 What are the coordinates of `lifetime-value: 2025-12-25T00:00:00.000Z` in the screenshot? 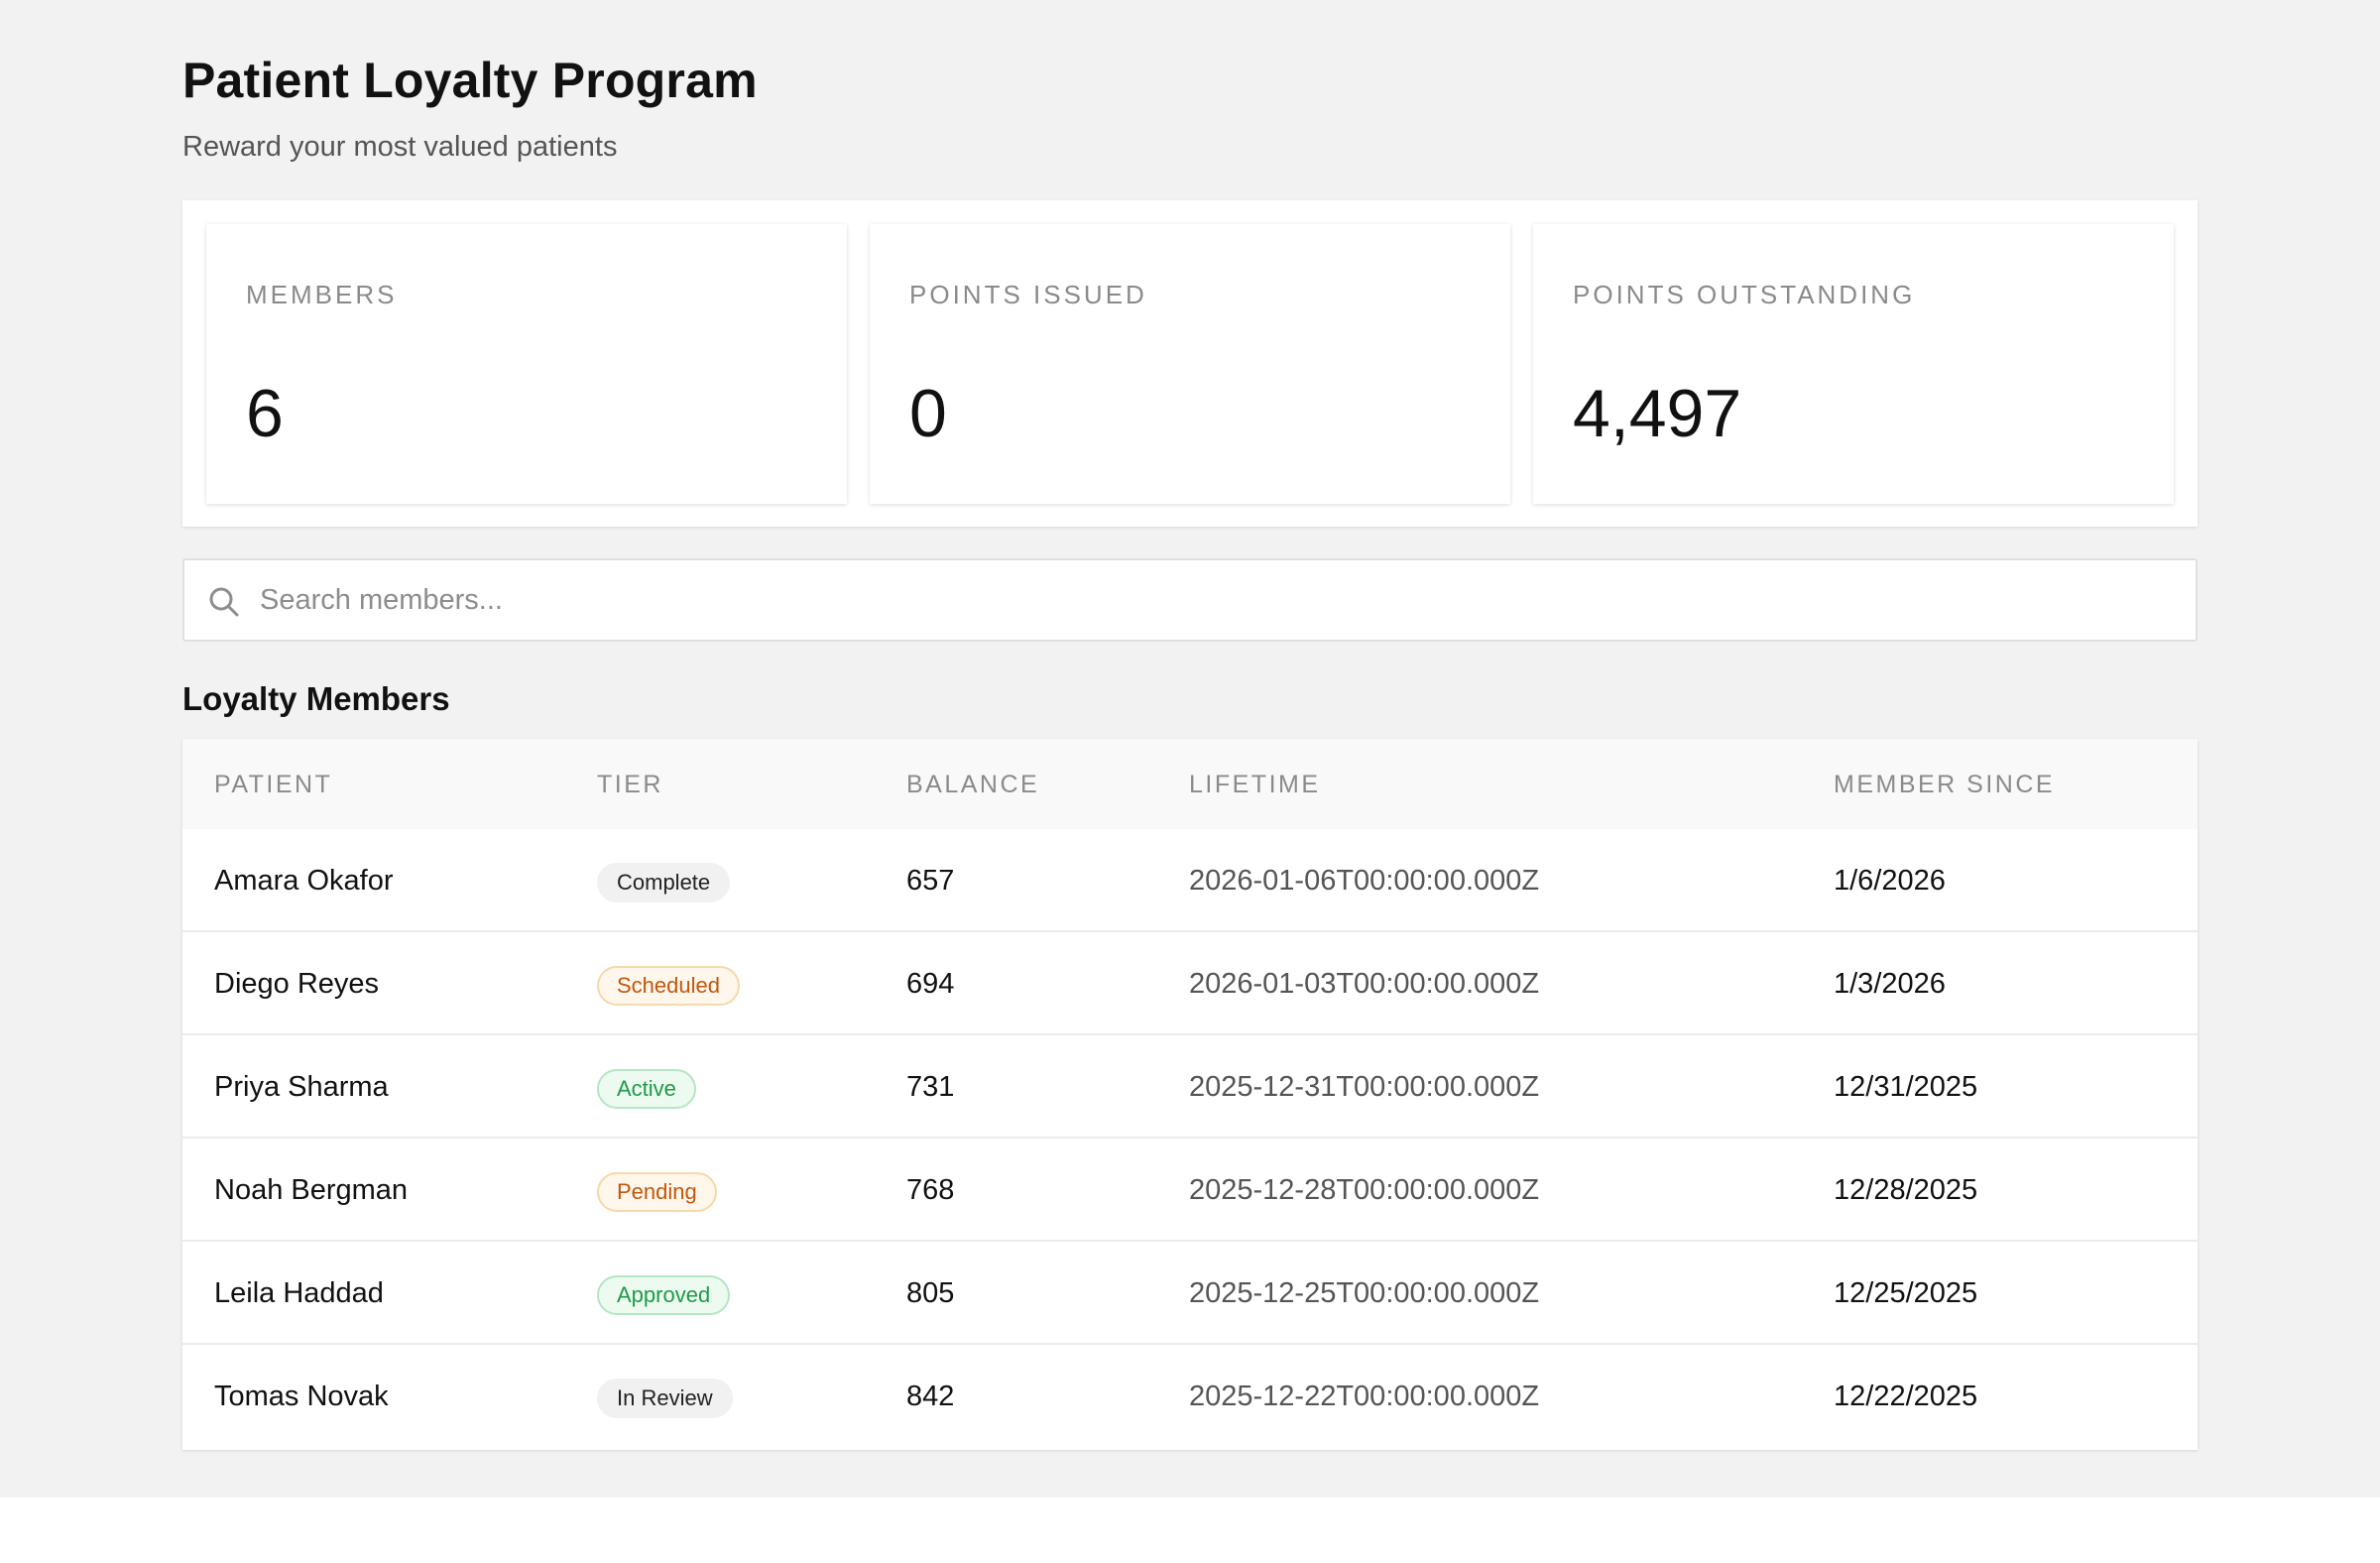 It's located at (1364, 1293).